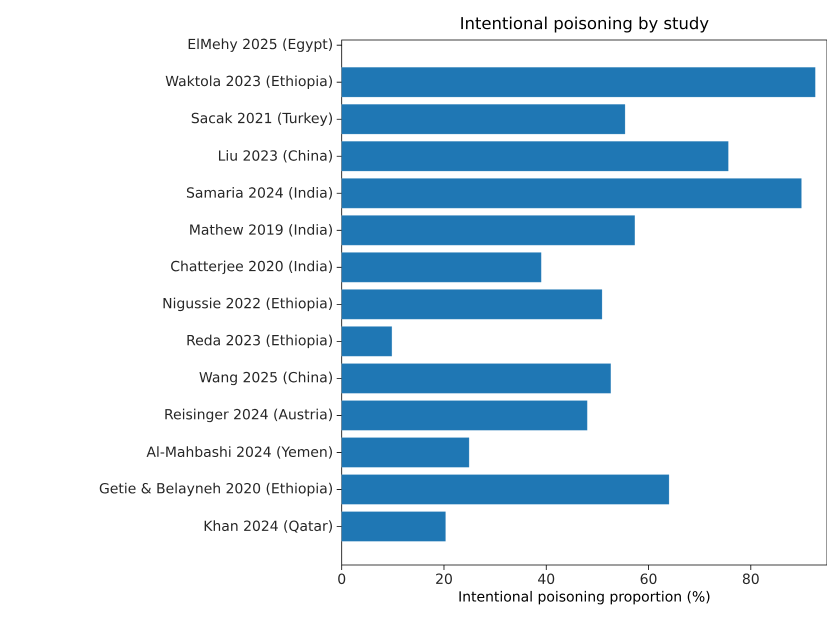 This screenshot has width=827, height=623. What do you see at coordinates (239, 452) in the screenshot?
I see `y-tick-label: Al-Mahbashi 2024 (Yemen)` at bounding box center [239, 452].